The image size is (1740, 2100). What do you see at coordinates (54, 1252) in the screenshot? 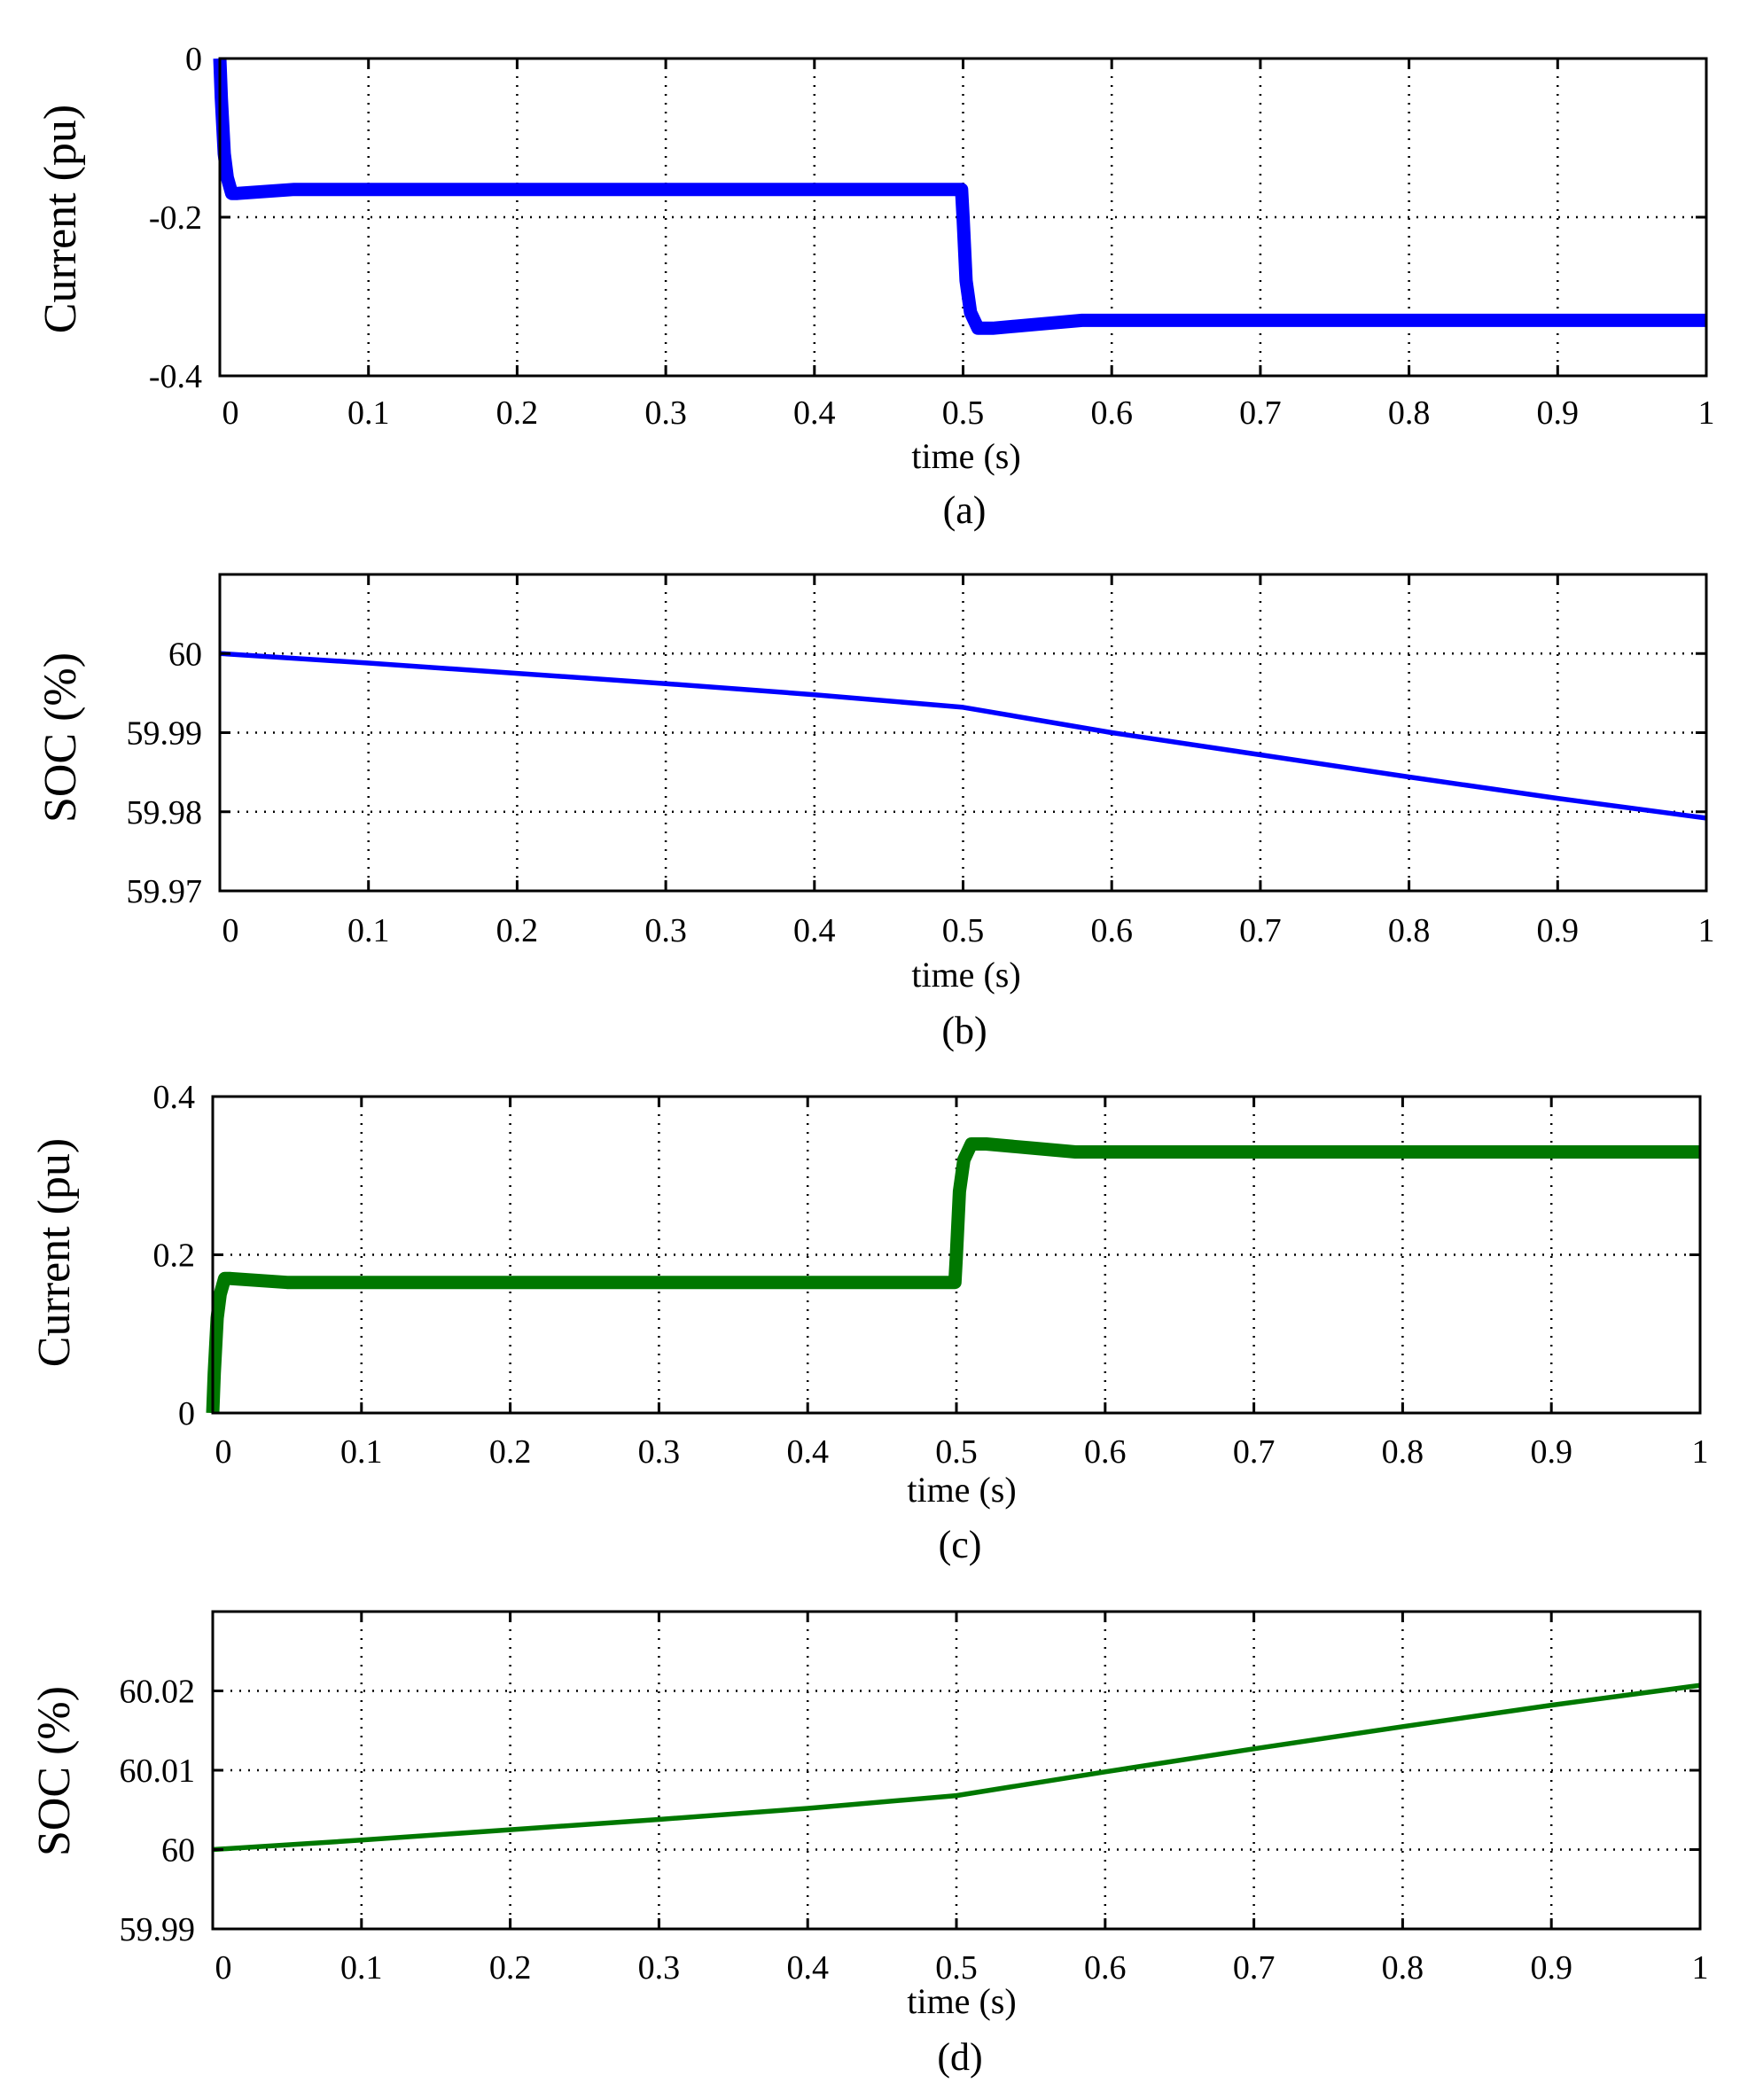
I see `panel-c-ylabel: Current (pu)` at bounding box center [54, 1252].